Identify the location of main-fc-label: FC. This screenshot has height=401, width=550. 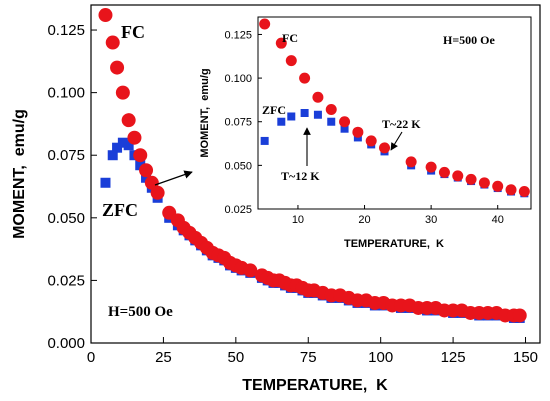
(133, 32).